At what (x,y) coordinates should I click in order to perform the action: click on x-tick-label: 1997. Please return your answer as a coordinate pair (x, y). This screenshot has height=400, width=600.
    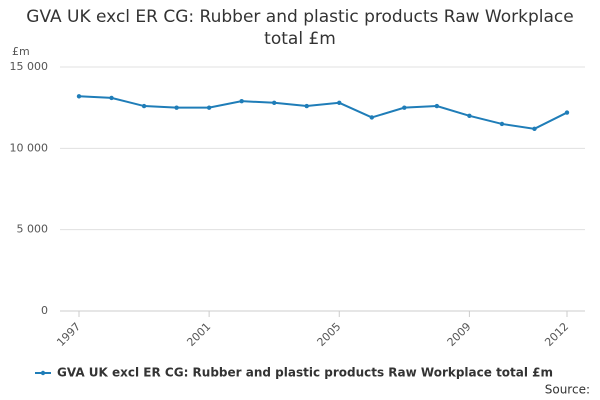
    Looking at the image, I should click on (68, 334).